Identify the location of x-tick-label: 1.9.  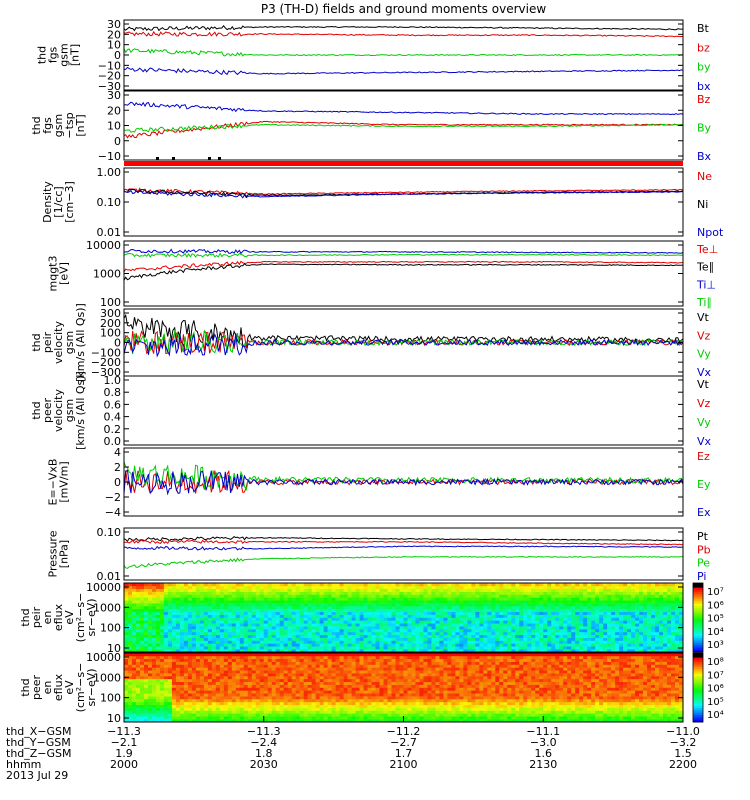
(124, 753).